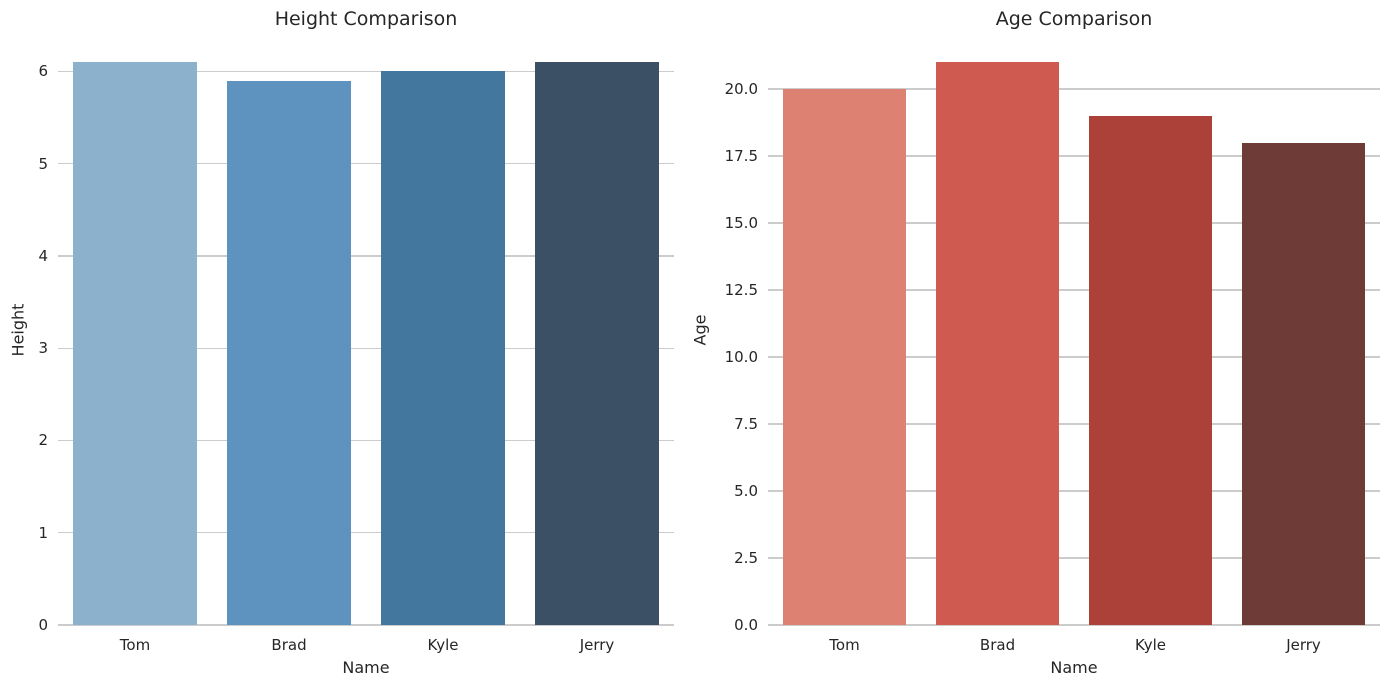  What do you see at coordinates (1074, 19) in the screenshot?
I see `chart-title: Age Comparison` at bounding box center [1074, 19].